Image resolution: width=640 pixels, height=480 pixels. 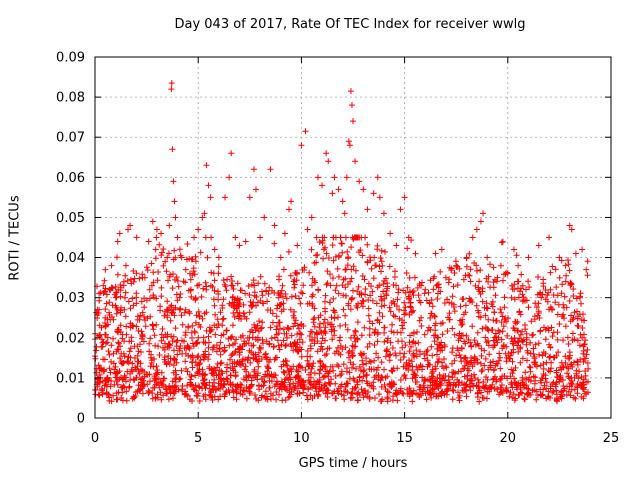 What do you see at coordinates (70, 58) in the screenshot?
I see `y-tick-label: 0.09` at bounding box center [70, 58].